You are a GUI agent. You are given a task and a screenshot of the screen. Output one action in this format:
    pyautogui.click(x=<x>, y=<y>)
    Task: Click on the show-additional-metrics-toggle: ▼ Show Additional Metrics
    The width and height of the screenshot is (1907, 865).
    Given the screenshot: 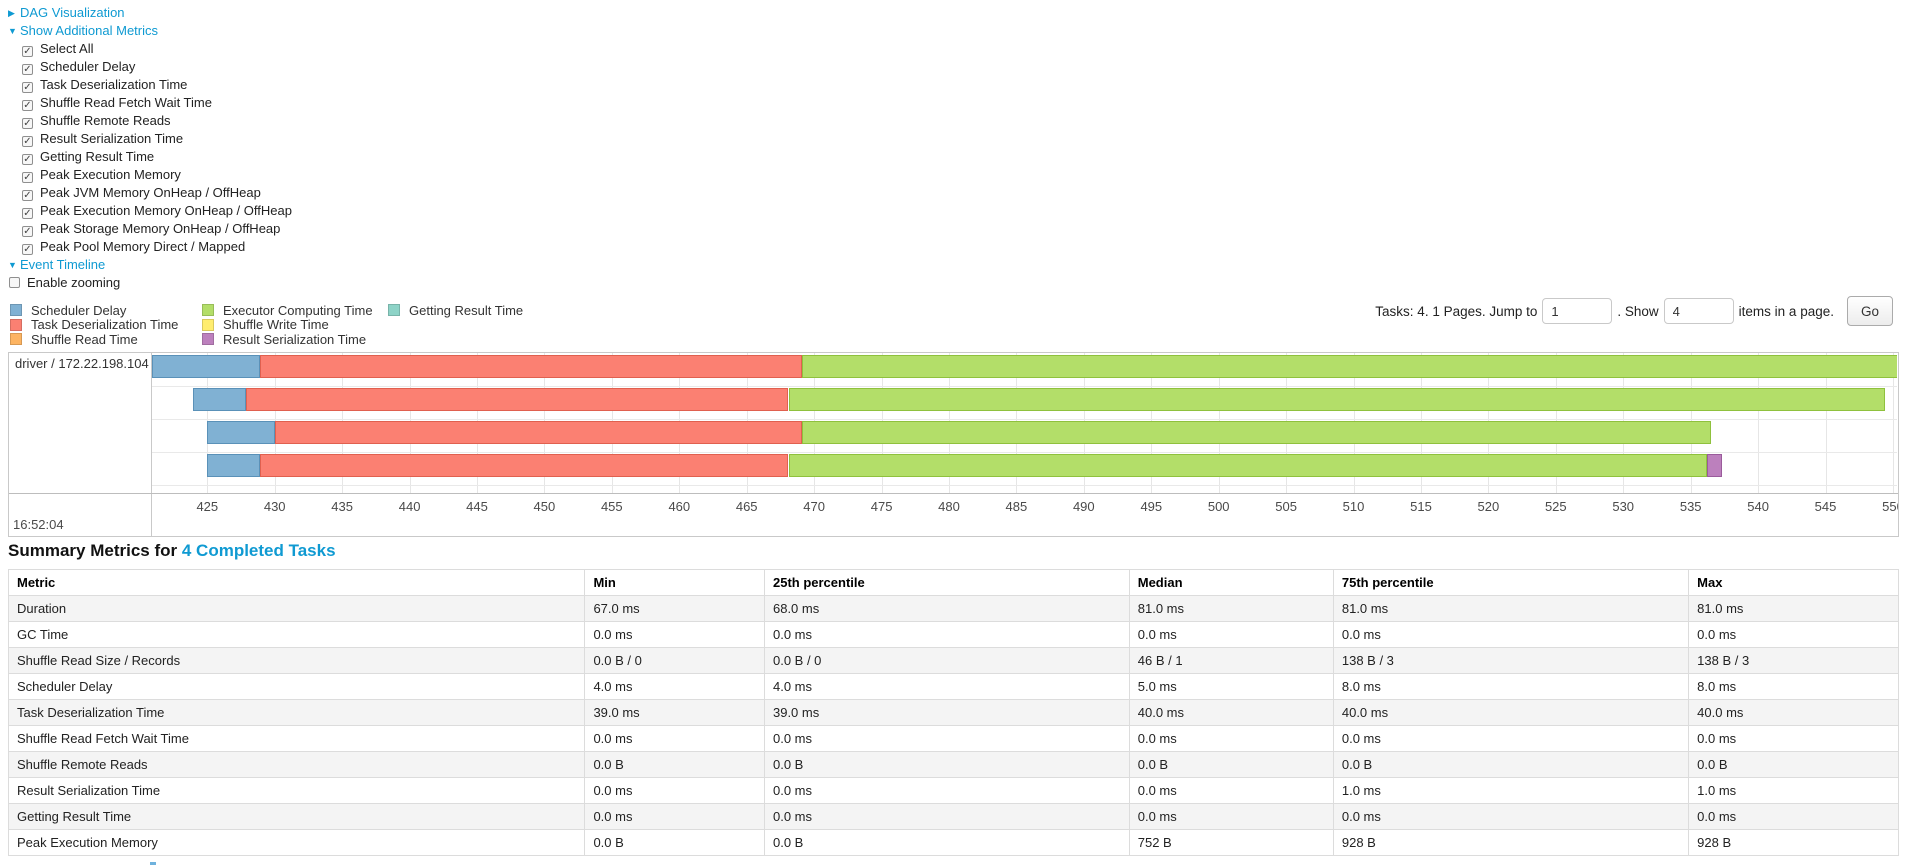 What is the action you would take?
    pyautogui.click(x=150, y=31)
    